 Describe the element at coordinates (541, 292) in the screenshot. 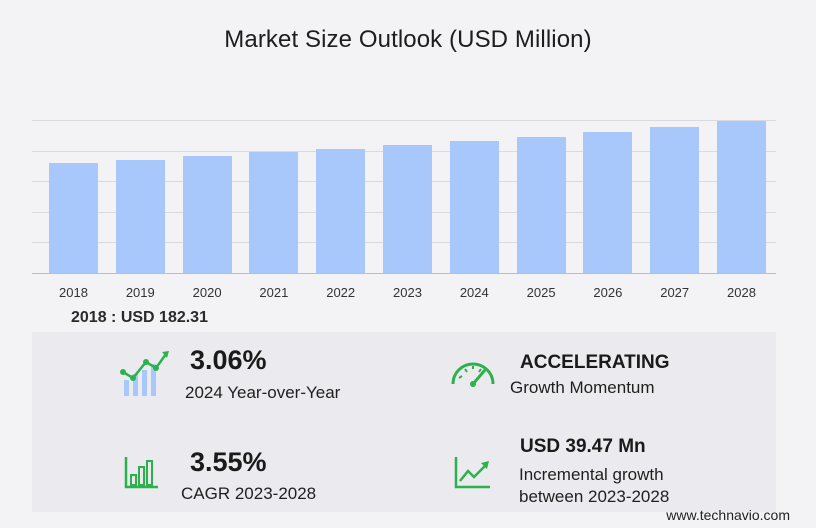

I see `x-tick-label: 2025` at that location.